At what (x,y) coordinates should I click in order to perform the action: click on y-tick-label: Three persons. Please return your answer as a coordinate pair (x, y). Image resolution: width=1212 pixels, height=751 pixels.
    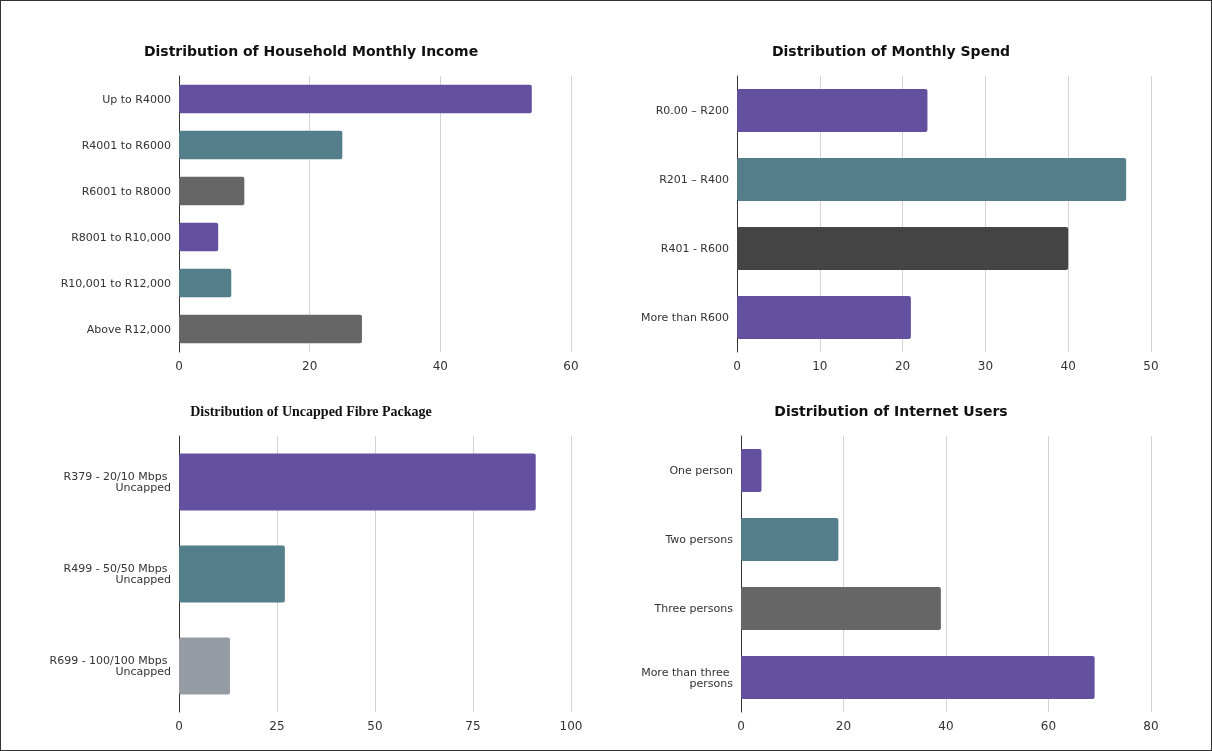
    Looking at the image, I should click on (693, 608).